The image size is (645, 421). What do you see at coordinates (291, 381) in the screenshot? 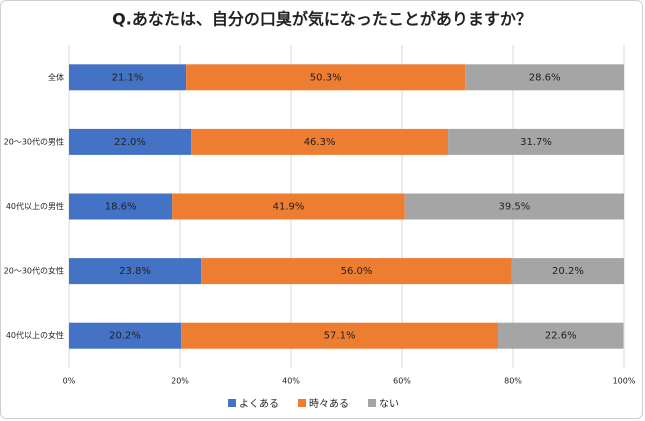
I see `x-tick-label: 40%` at bounding box center [291, 381].